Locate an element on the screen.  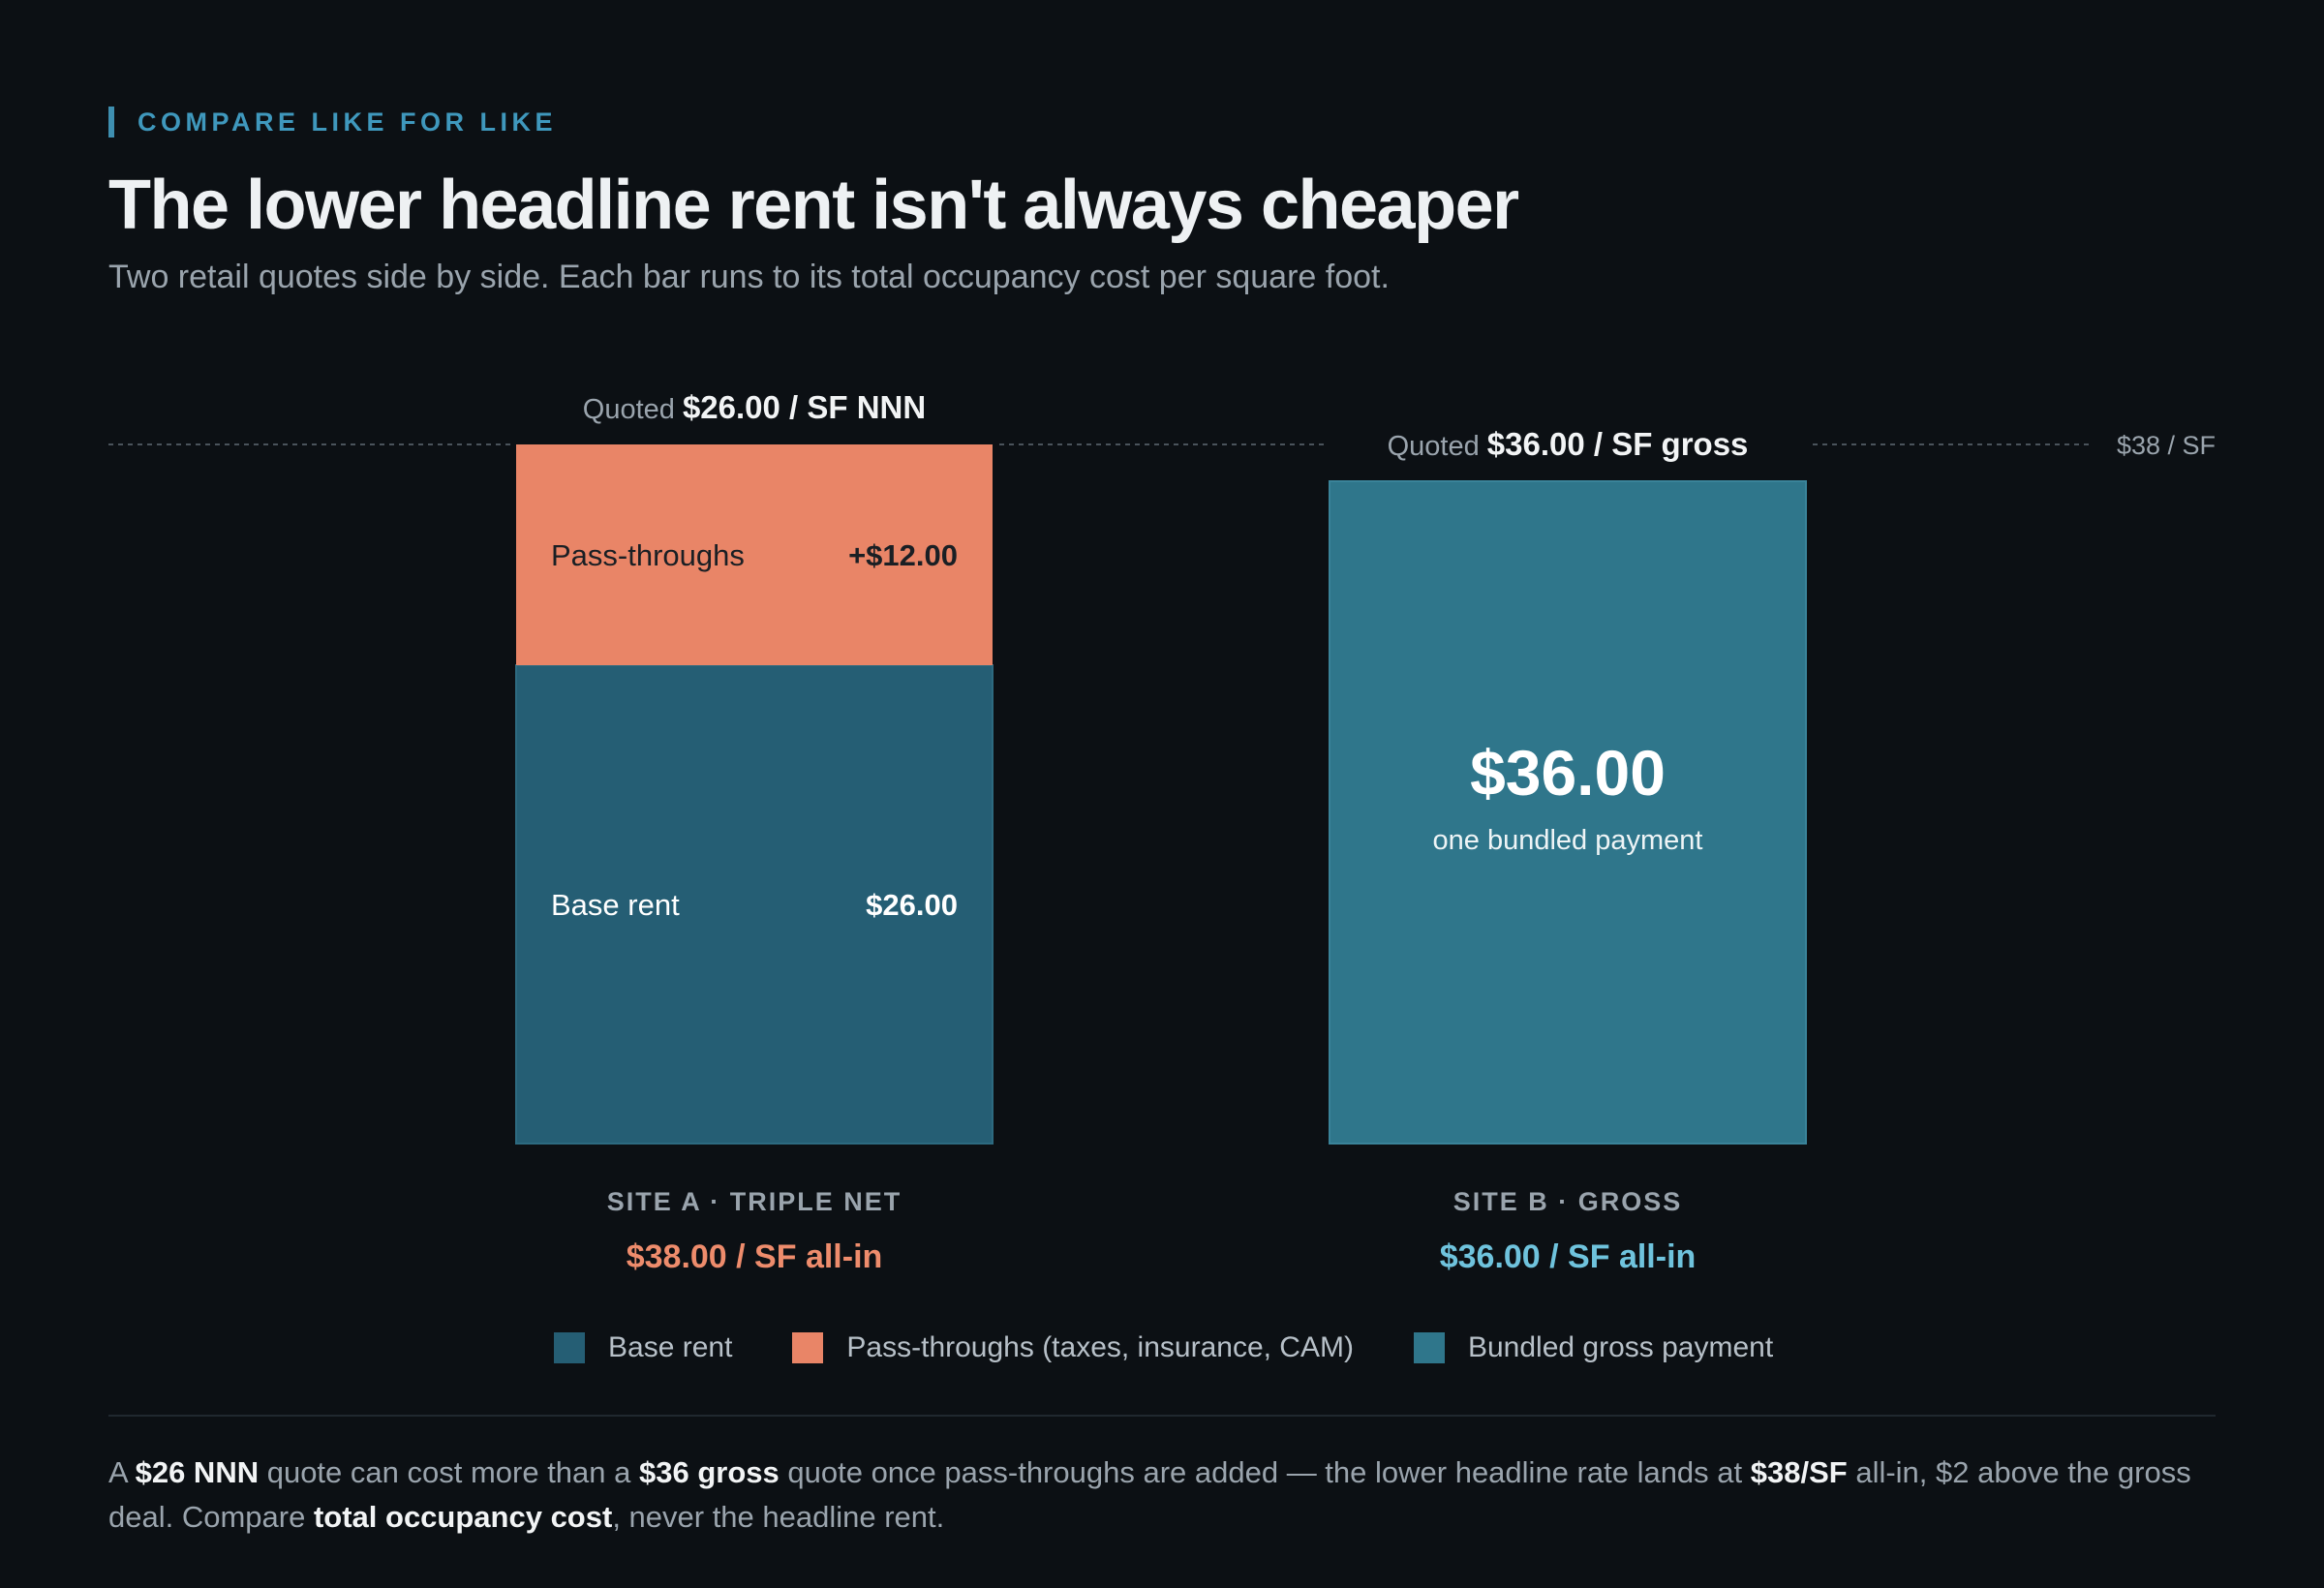
bar-segment-base-rent is located at coordinates (755, 904).